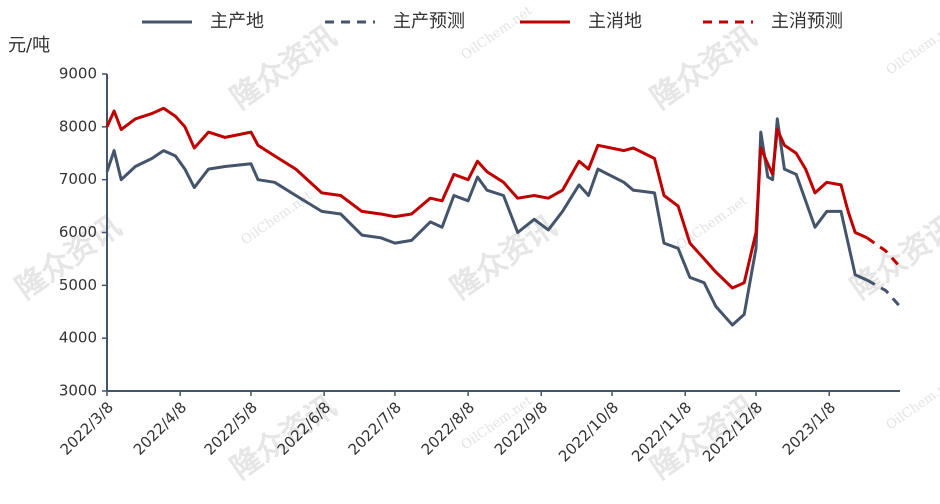 This screenshot has width=940, height=504. Describe the element at coordinates (429, 21) in the screenshot. I see `legend-label: 主产预测` at that location.